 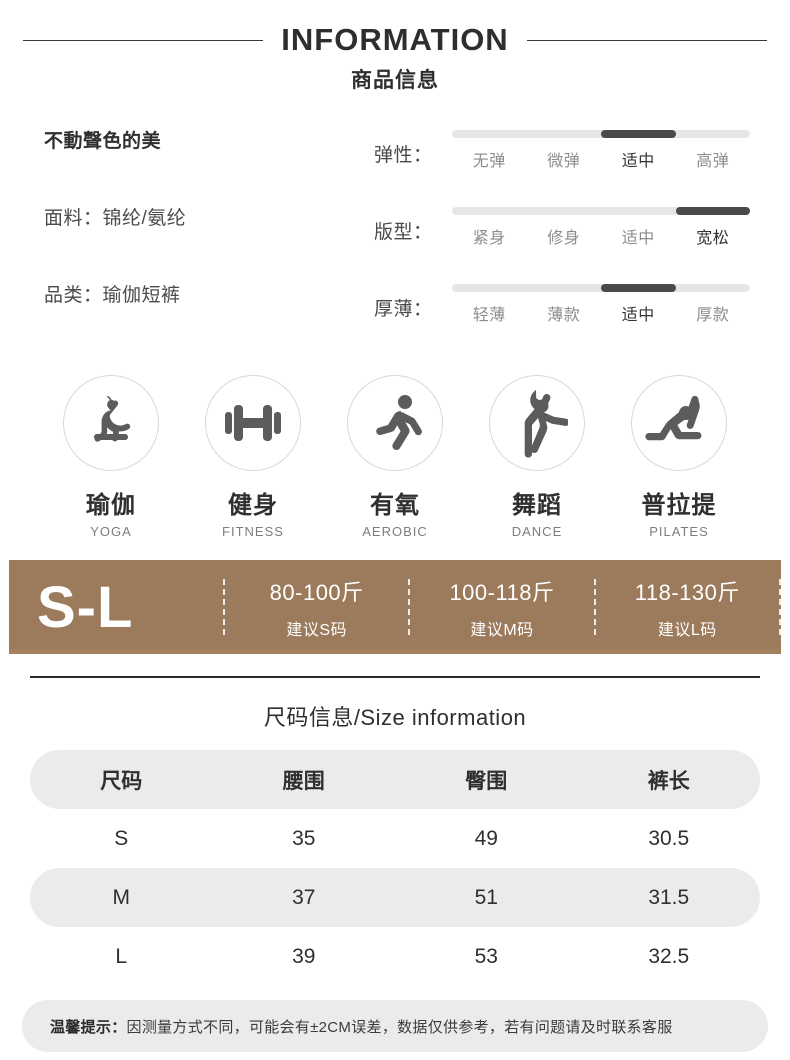 What do you see at coordinates (121, 781) in the screenshot?
I see `size-column-header-size: 尺码` at bounding box center [121, 781].